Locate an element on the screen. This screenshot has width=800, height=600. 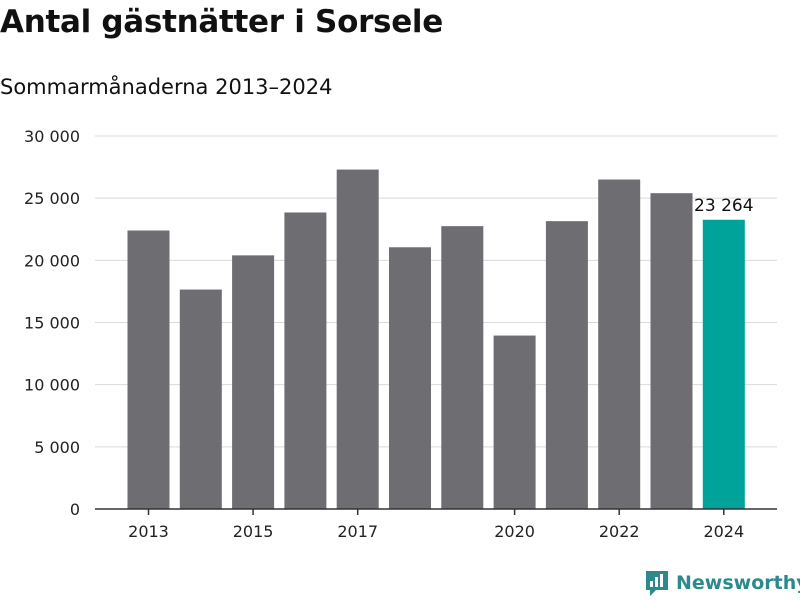
chart-title: Antal gästnätter i Sorsele is located at coordinates (221, 22).